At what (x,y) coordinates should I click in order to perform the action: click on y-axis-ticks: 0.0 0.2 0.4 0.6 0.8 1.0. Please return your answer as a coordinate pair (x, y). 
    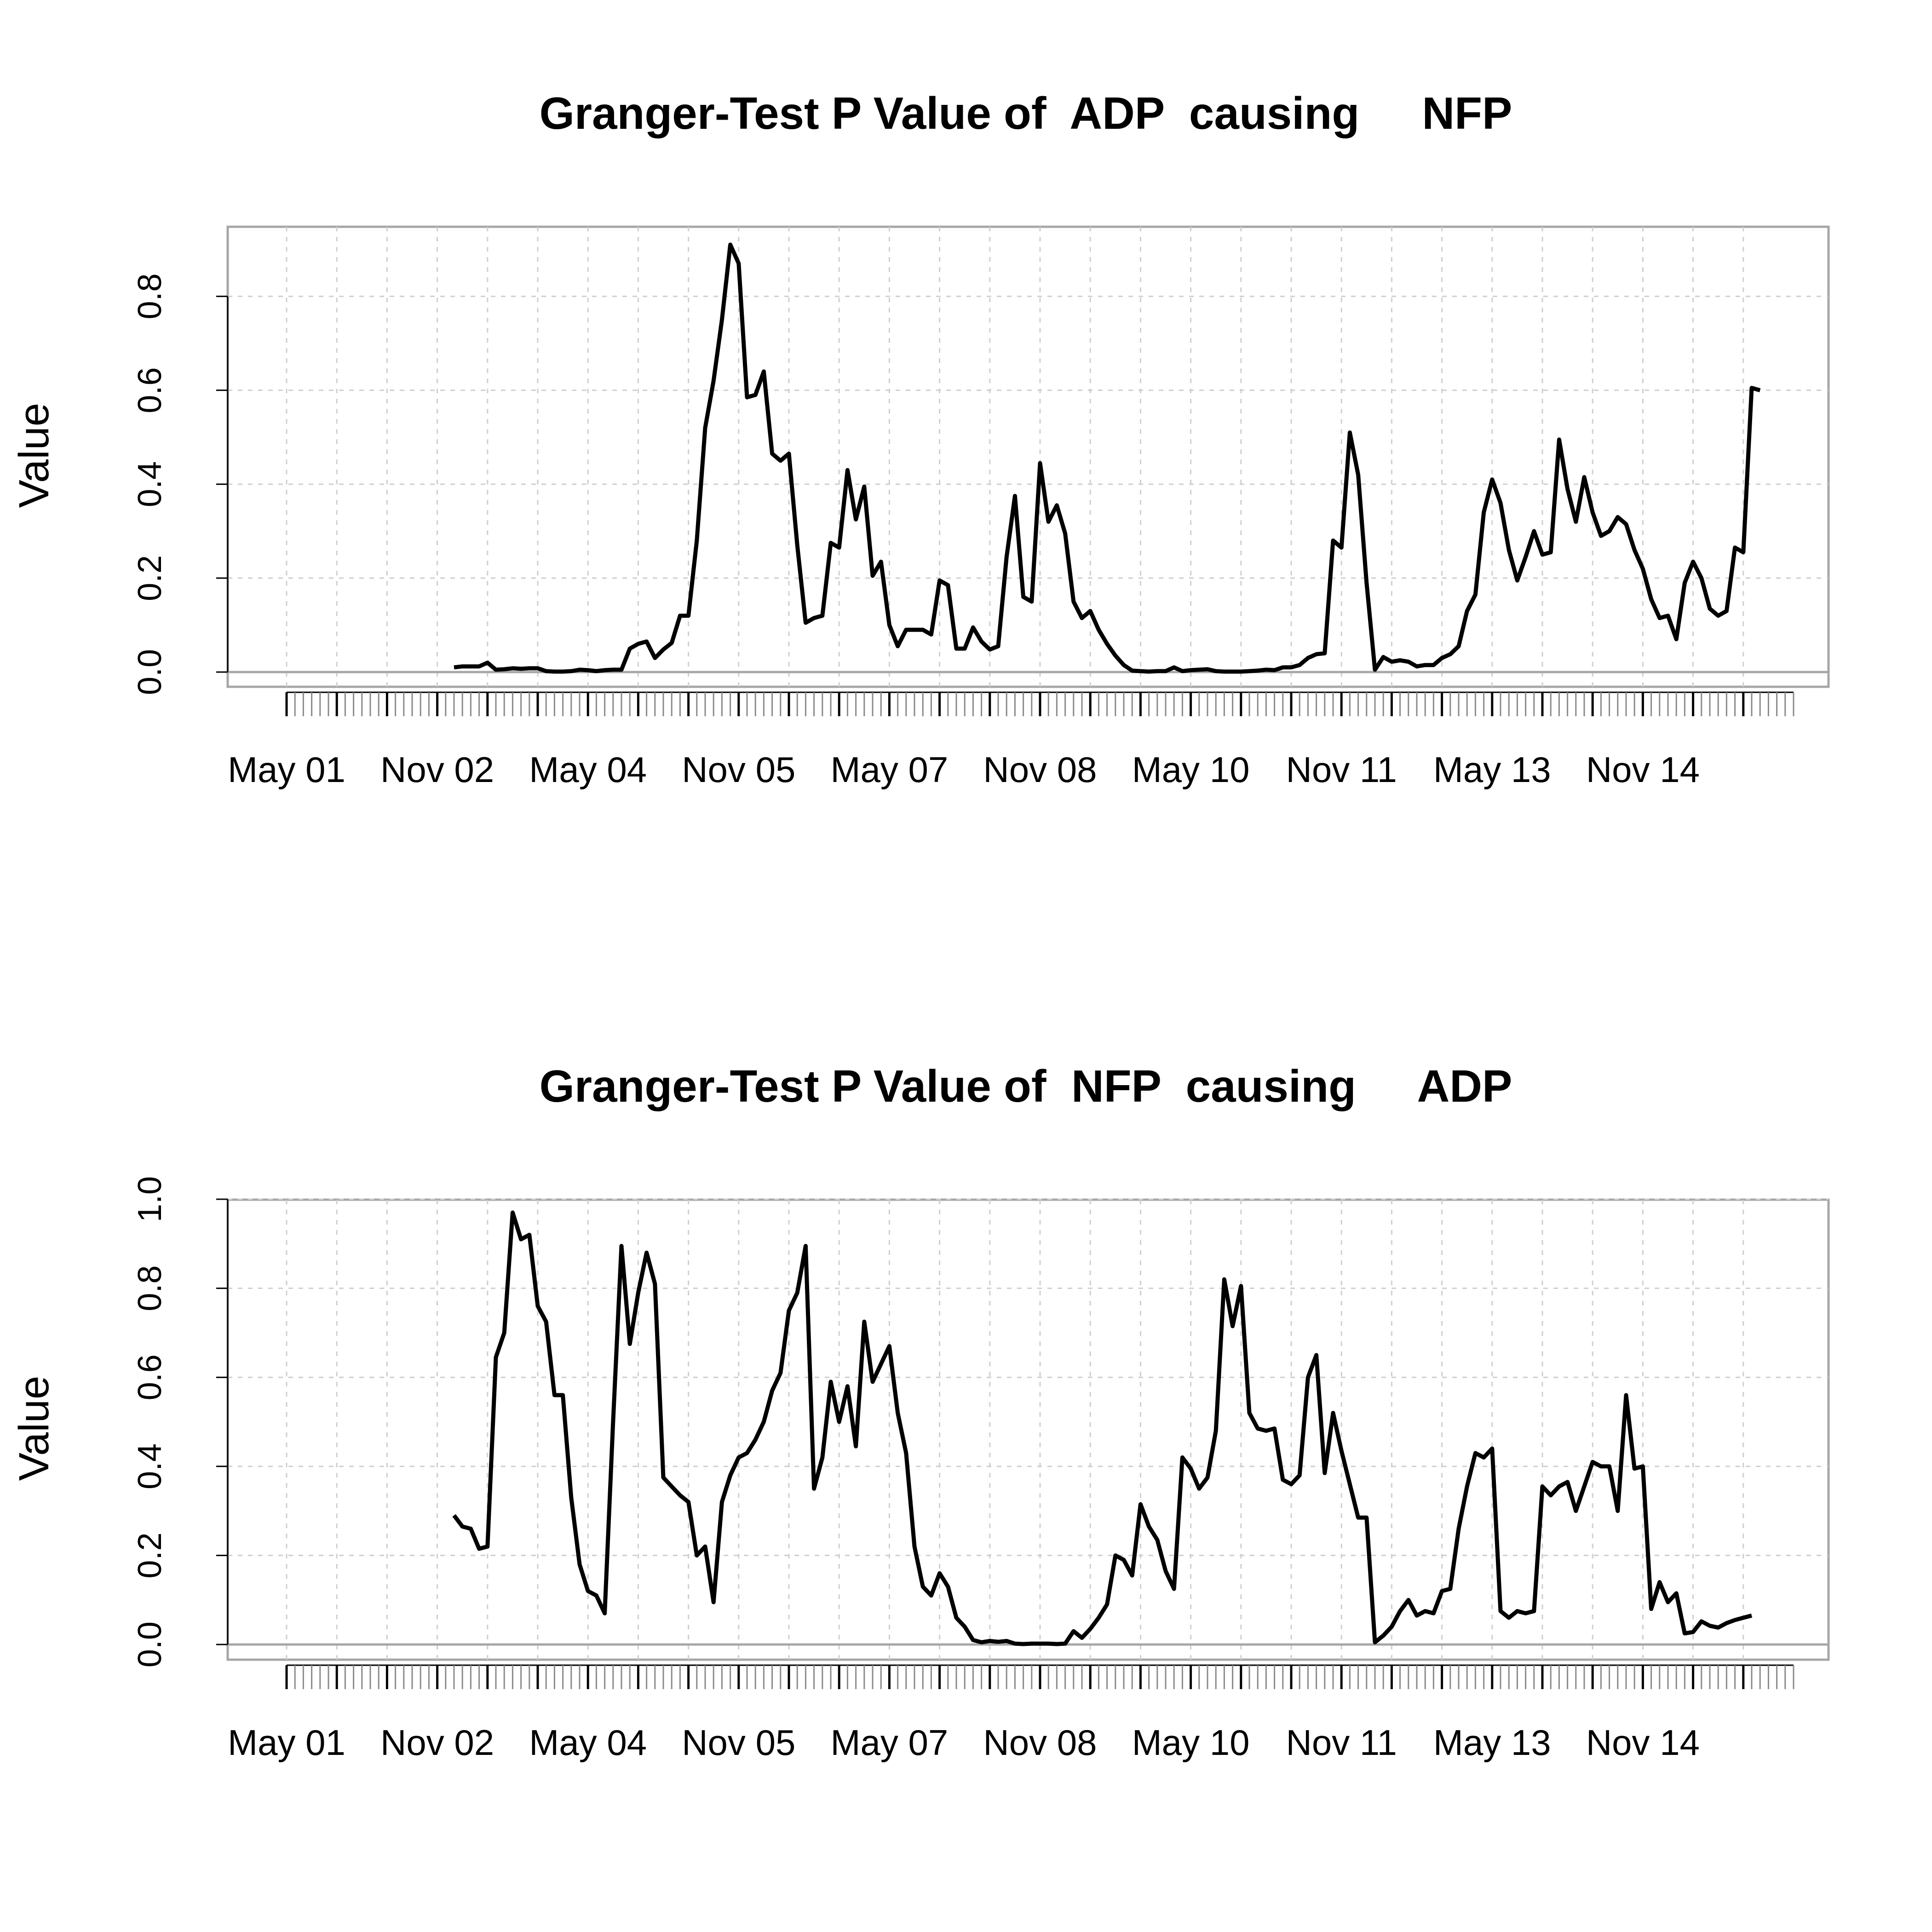
    Looking at the image, I should click on (180, 1422).